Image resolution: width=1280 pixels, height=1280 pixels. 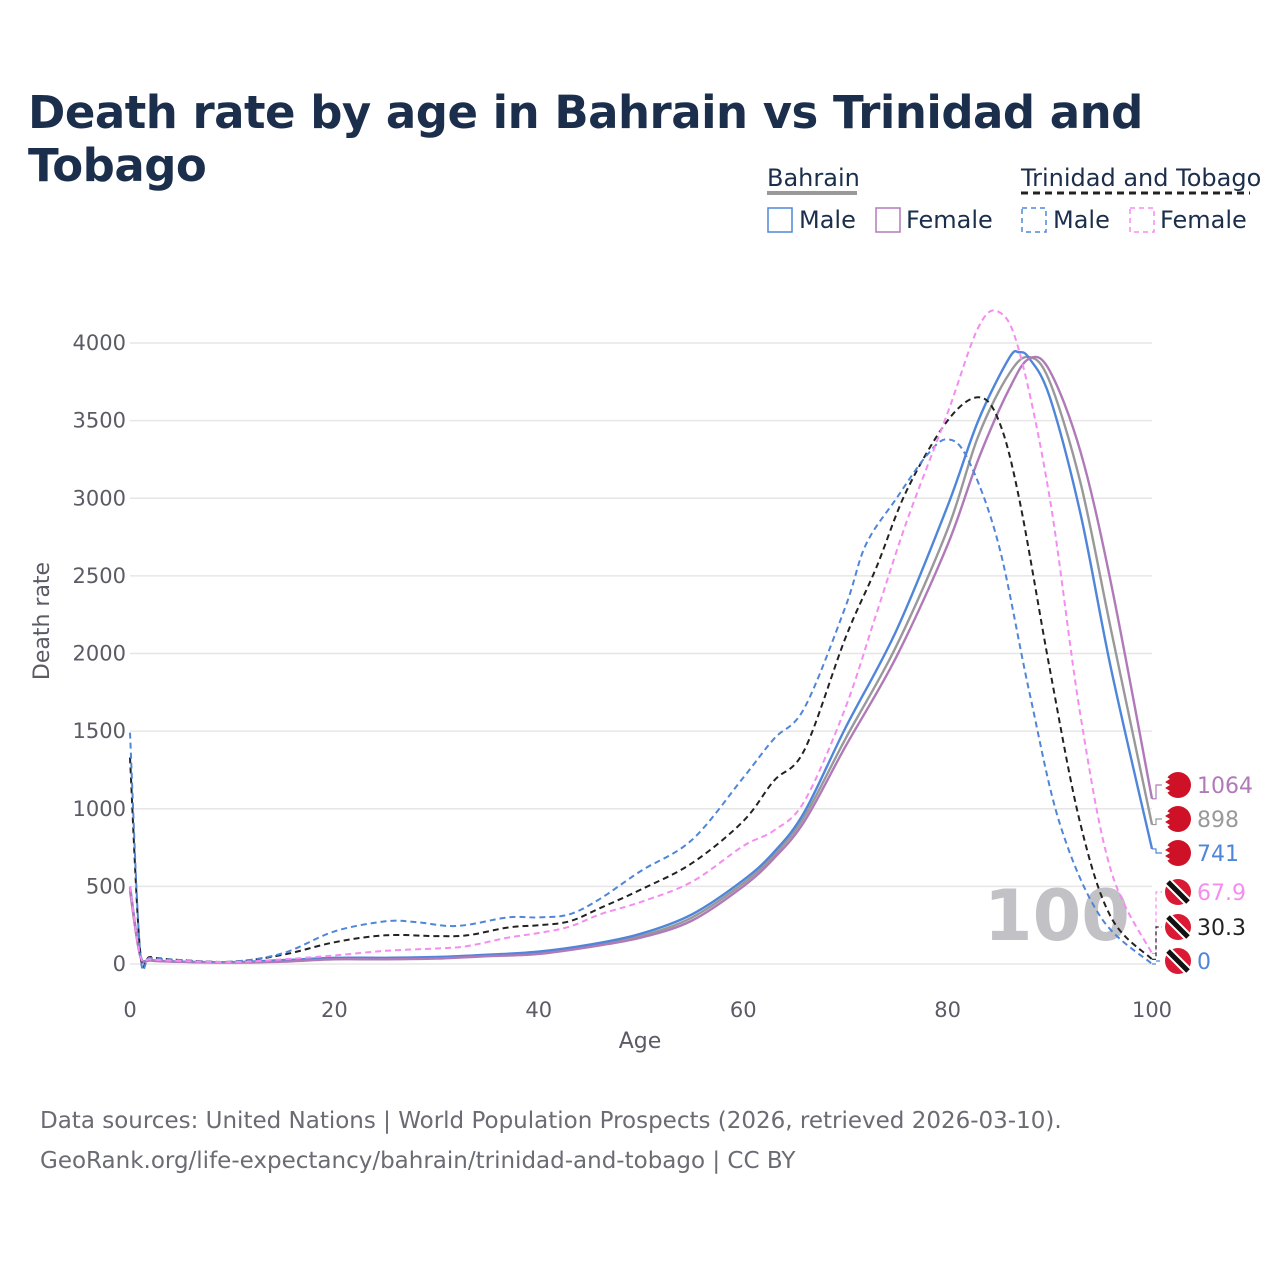 What do you see at coordinates (1203, 220) in the screenshot?
I see `legend-label-trinidad-female: Female` at bounding box center [1203, 220].